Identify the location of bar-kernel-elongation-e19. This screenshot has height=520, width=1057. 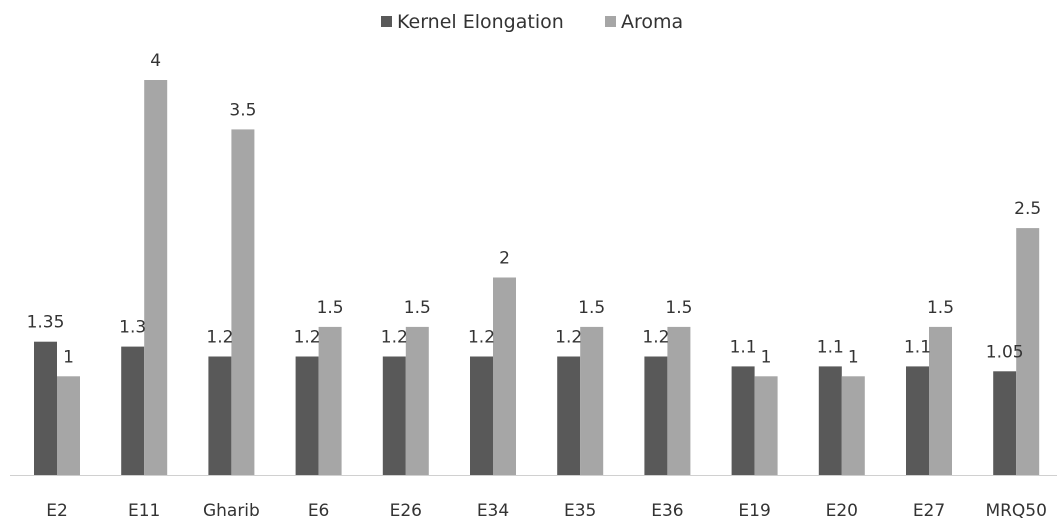
(743, 420).